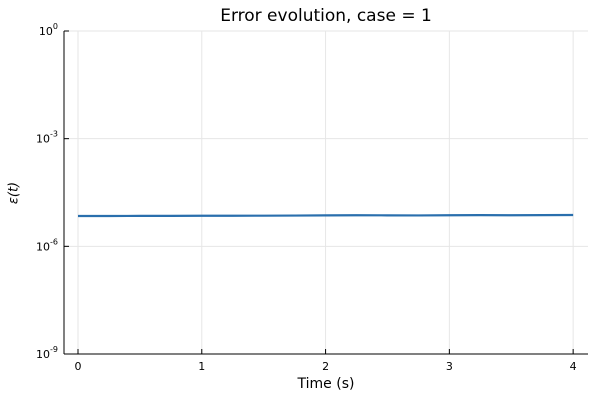  What do you see at coordinates (77, 366) in the screenshot?
I see `x-tick-label: 0` at bounding box center [77, 366].